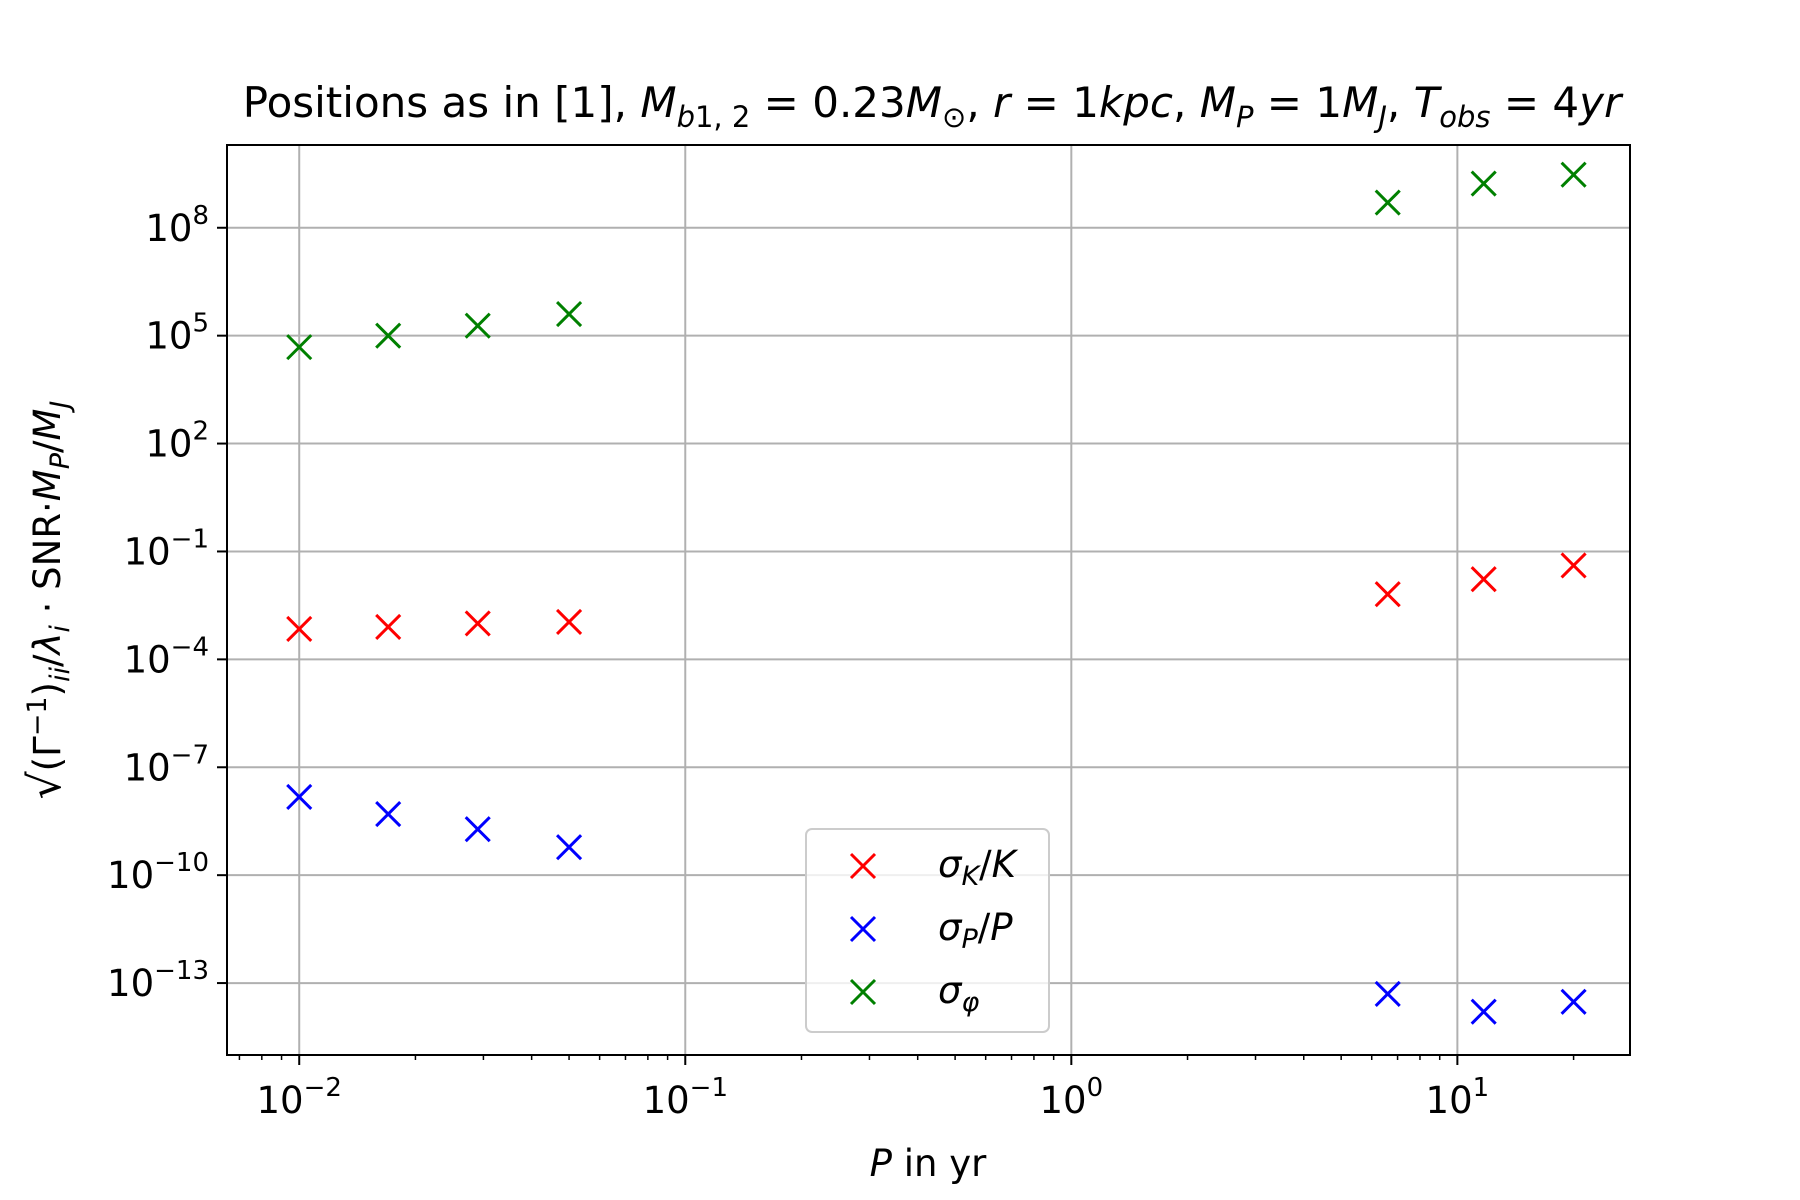  I want to click on series-sigma-k, so click(936, 597).